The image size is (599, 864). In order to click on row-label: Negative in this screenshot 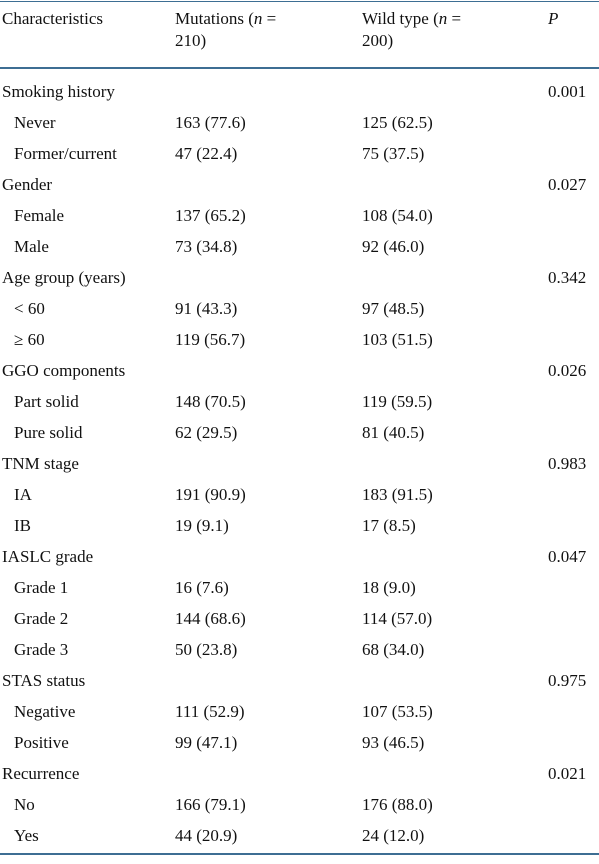, I will do `click(45, 711)`.